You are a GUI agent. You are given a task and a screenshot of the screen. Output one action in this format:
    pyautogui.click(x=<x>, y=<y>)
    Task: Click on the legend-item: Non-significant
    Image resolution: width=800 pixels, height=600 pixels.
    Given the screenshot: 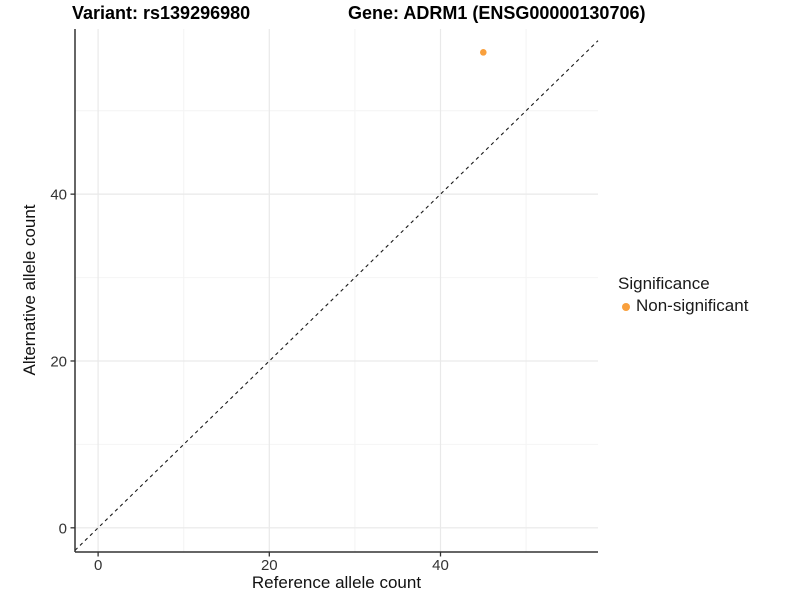 What is the action you would take?
    pyautogui.click(x=683, y=306)
    